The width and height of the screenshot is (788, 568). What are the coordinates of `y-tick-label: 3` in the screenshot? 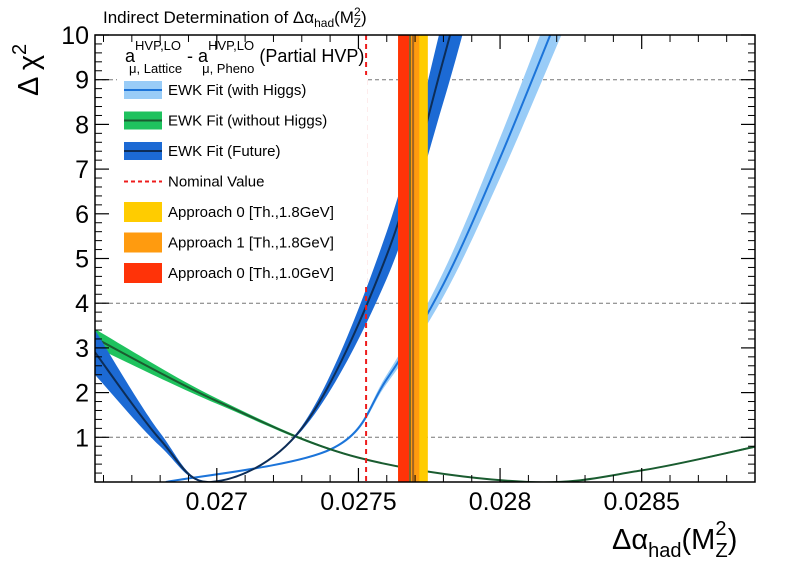 It's located at (82, 349).